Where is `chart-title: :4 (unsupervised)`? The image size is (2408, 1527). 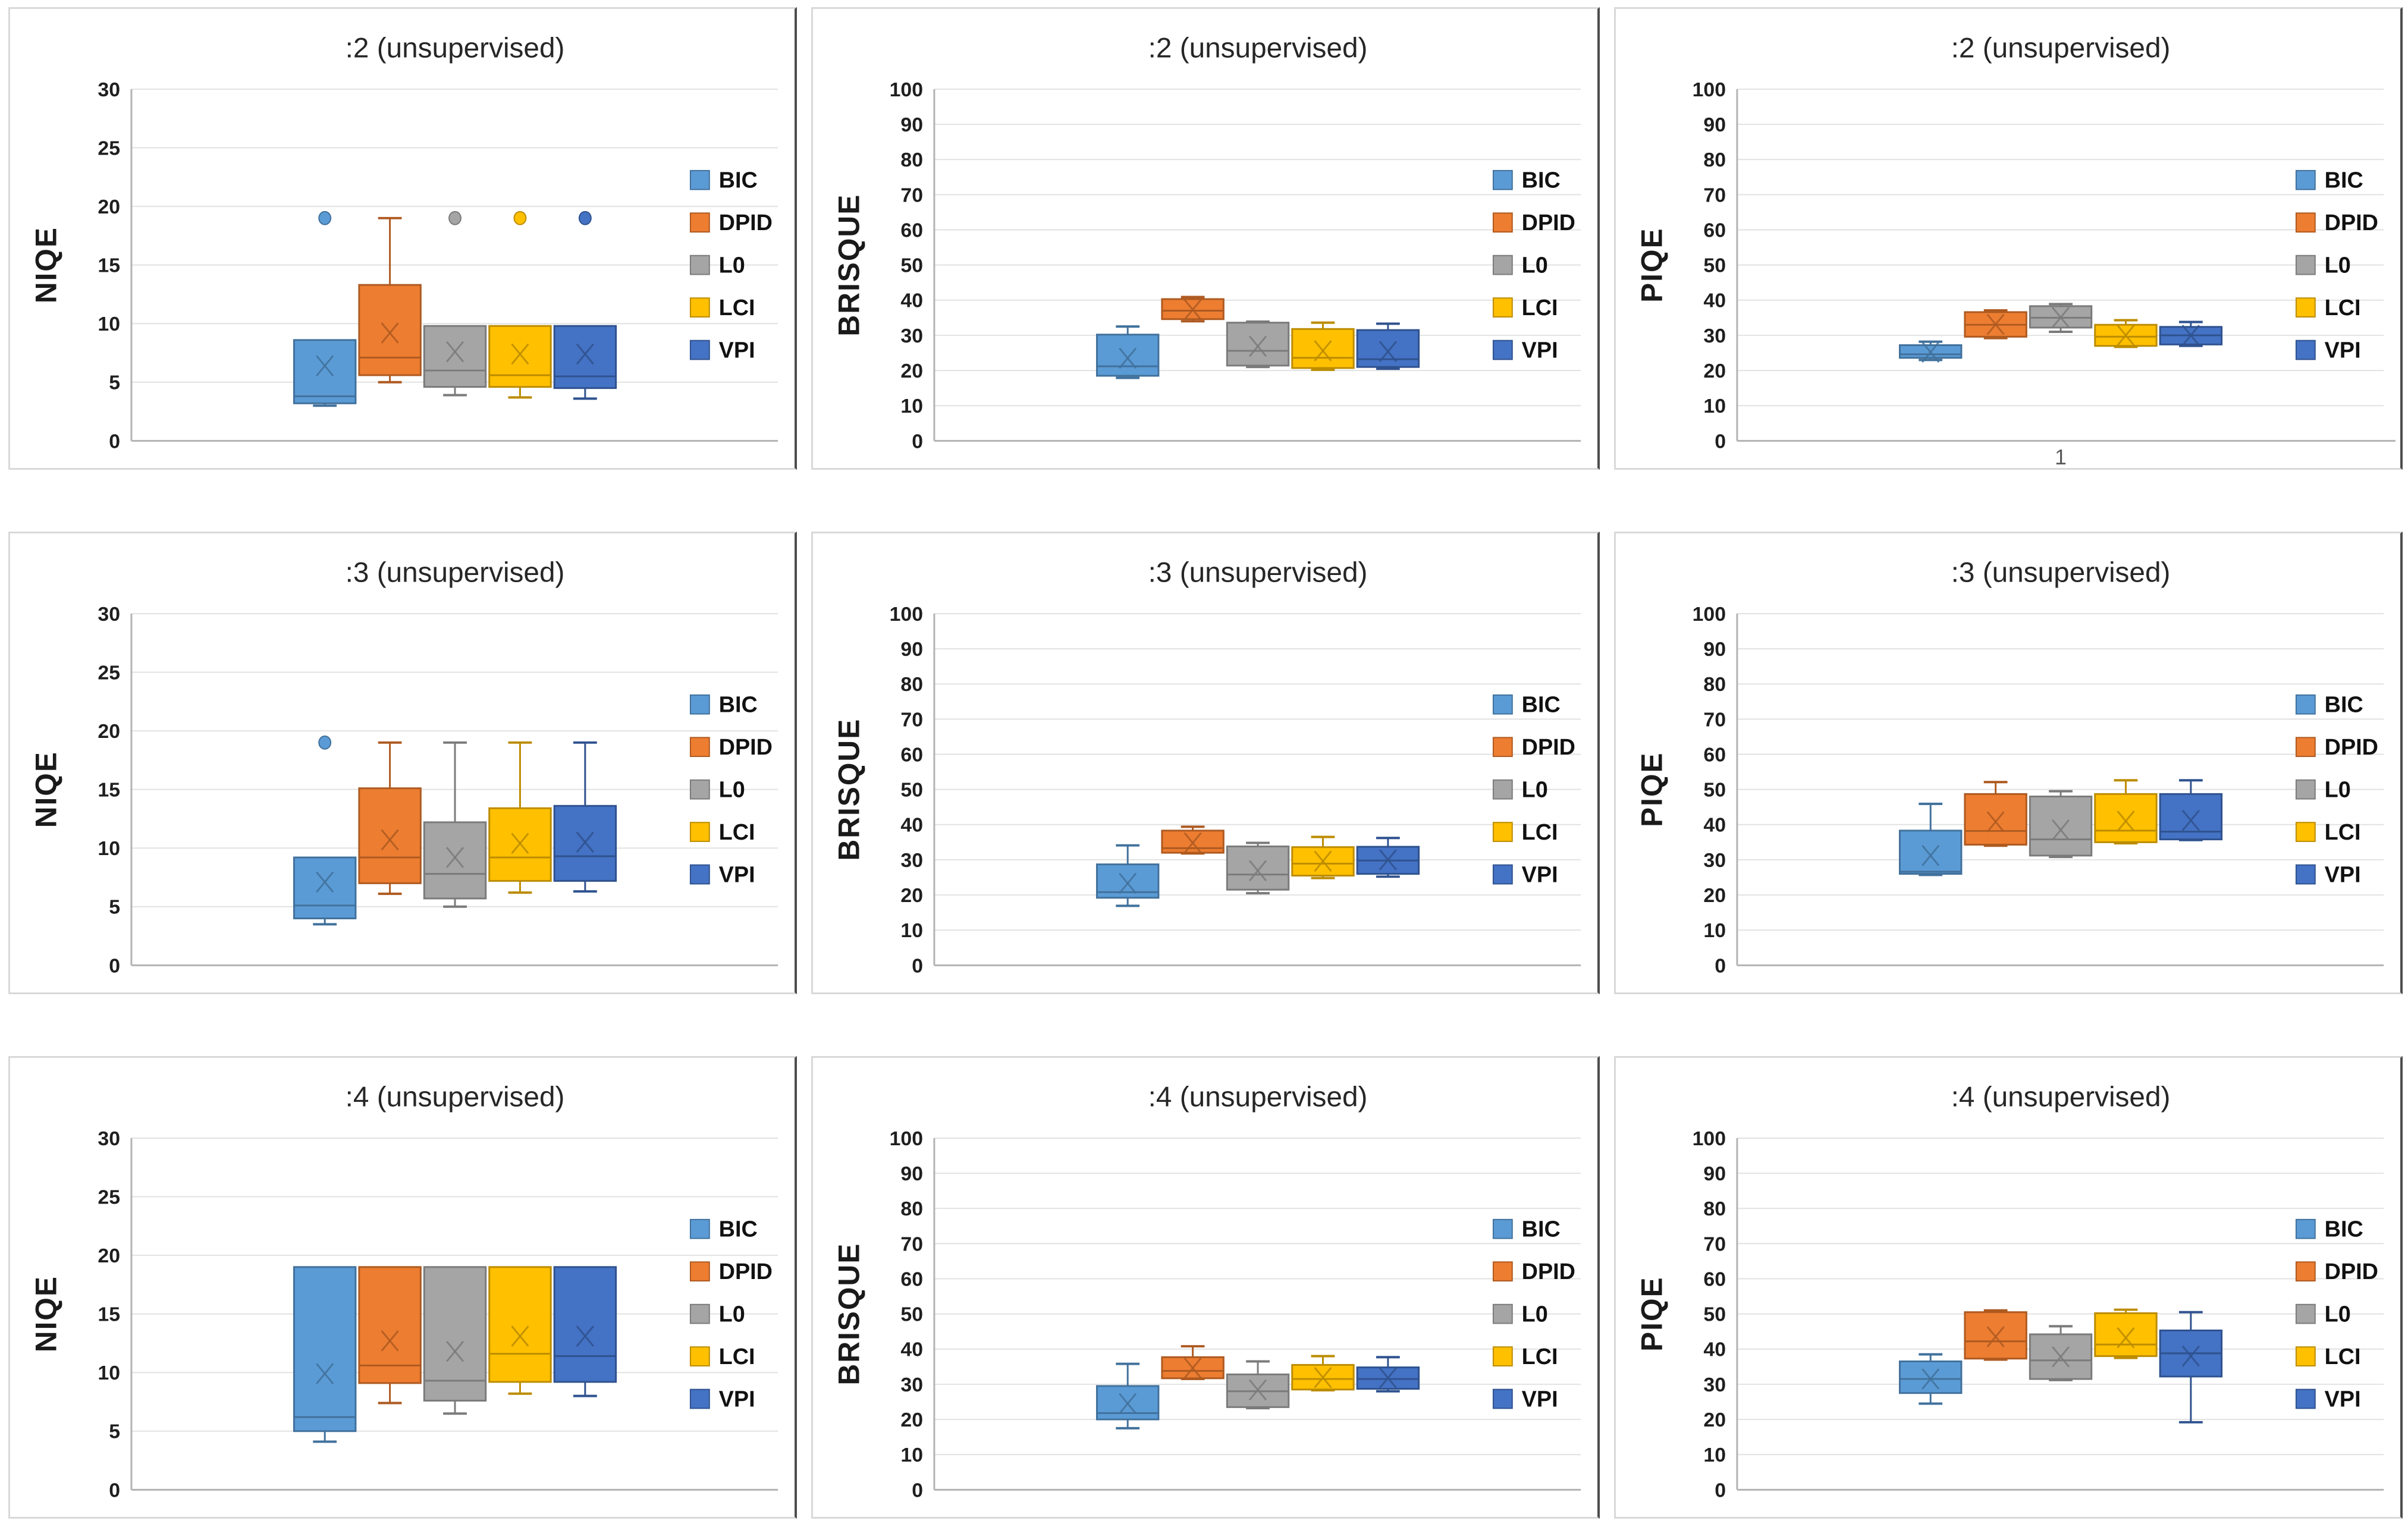 chart-title: :4 (unsupervised) is located at coordinates (2061, 1097).